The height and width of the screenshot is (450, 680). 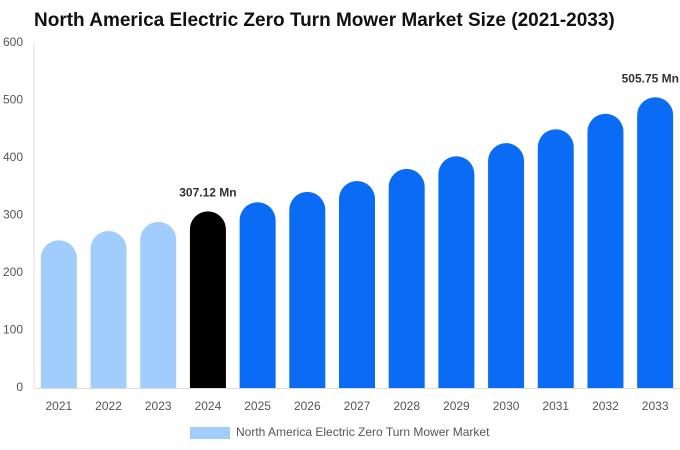 I want to click on x-tick-label: 2026, so click(x=307, y=406).